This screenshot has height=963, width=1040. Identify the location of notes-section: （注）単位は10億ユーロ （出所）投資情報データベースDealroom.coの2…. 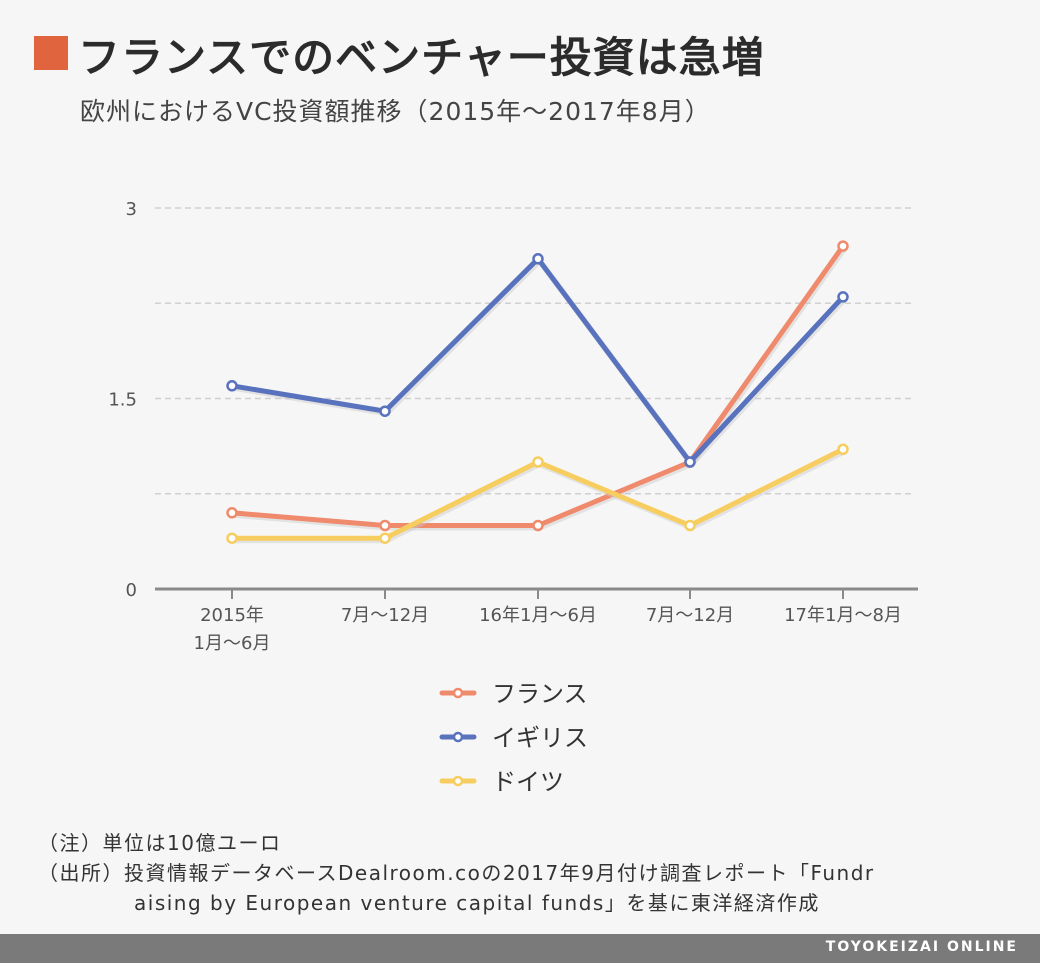
(456, 873).